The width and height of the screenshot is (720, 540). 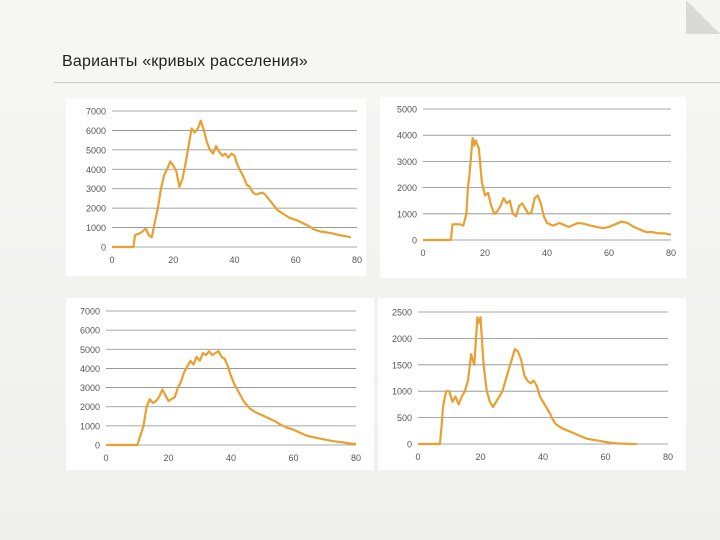 What do you see at coordinates (703, 17) in the screenshot?
I see `page-corner-decoration` at bounding box center [703, 17].